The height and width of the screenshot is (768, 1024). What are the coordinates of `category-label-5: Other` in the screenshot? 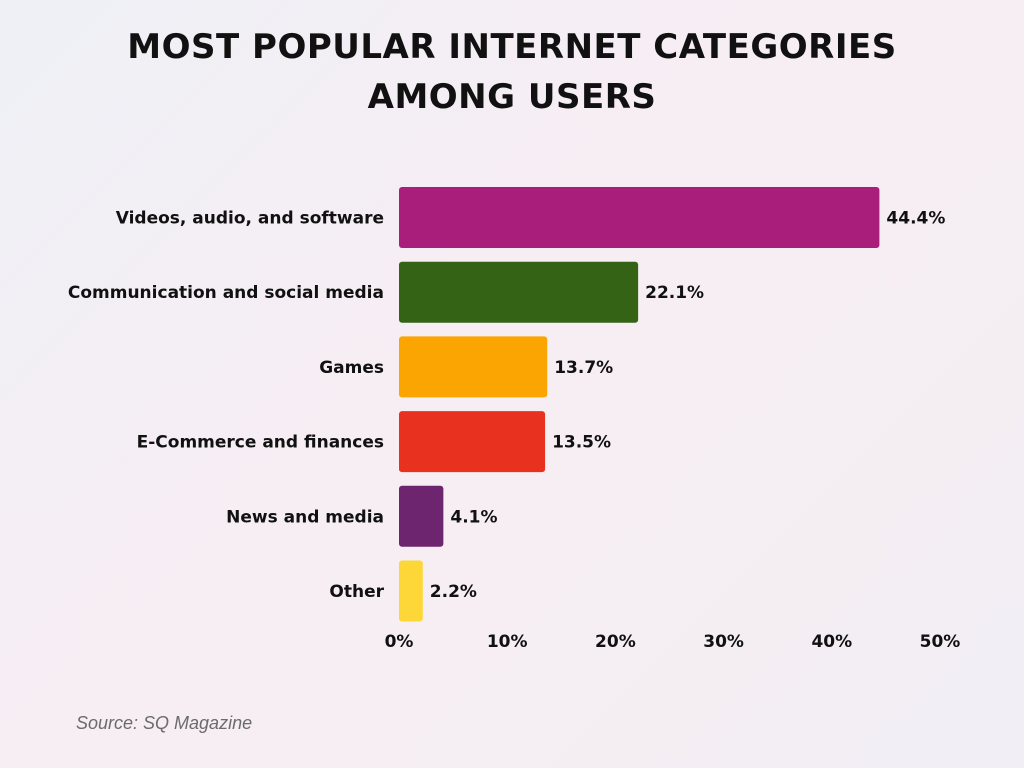 It's located at (356, 592).